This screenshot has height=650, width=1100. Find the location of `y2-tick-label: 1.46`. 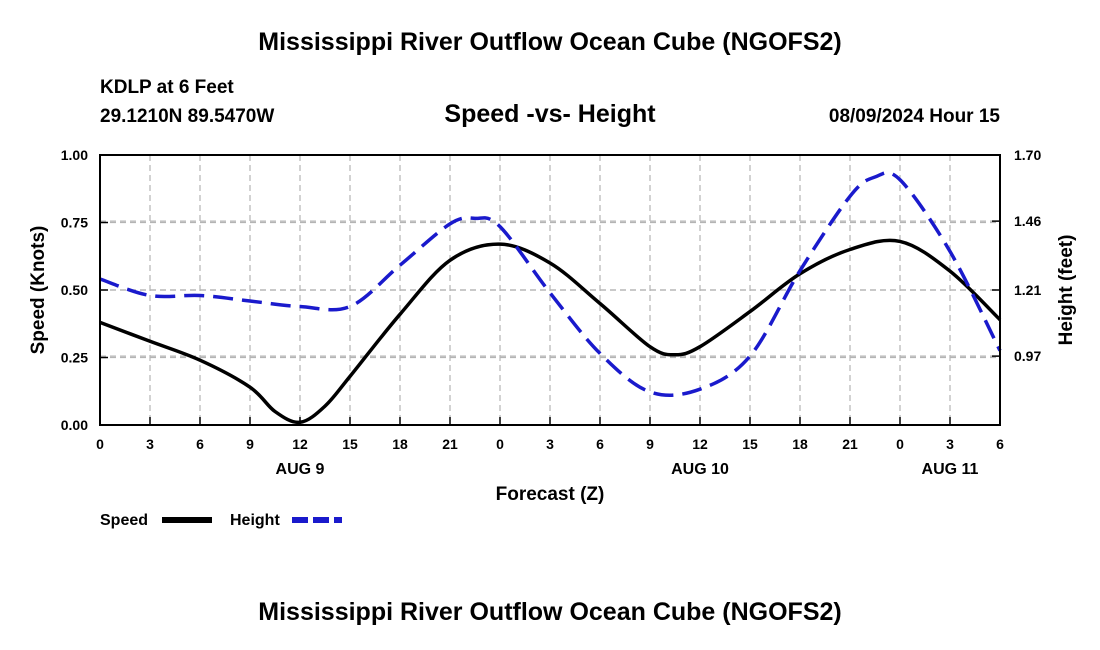

y2-tick-label: 1.46 is located at coordinates (1027, 221).